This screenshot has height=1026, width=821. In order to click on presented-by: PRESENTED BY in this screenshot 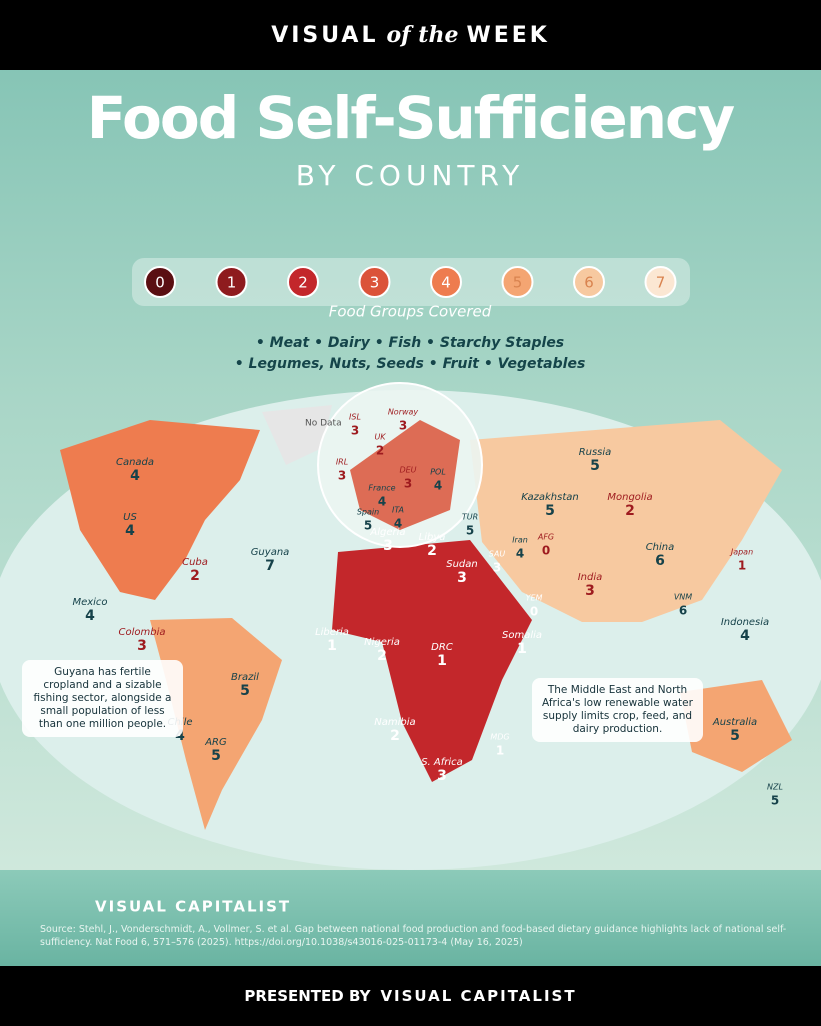, I will do `click(307, 996)`.